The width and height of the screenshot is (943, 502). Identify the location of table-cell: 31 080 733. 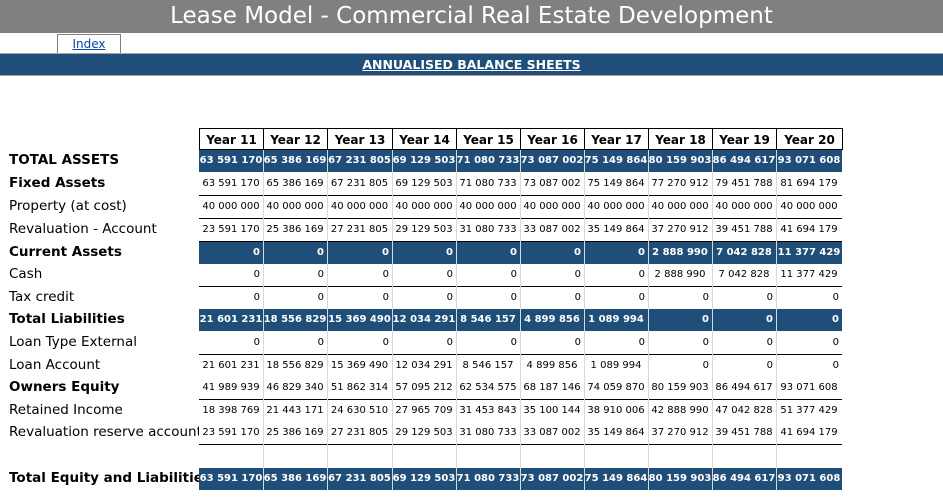
(488, 432).